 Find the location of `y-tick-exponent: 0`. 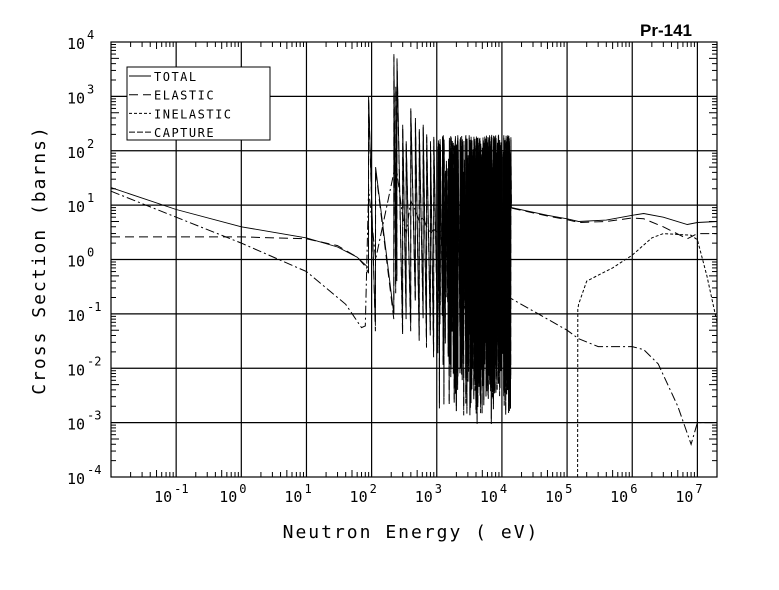

y-tick-exponent: 0 is located at coordinates (90, 253).